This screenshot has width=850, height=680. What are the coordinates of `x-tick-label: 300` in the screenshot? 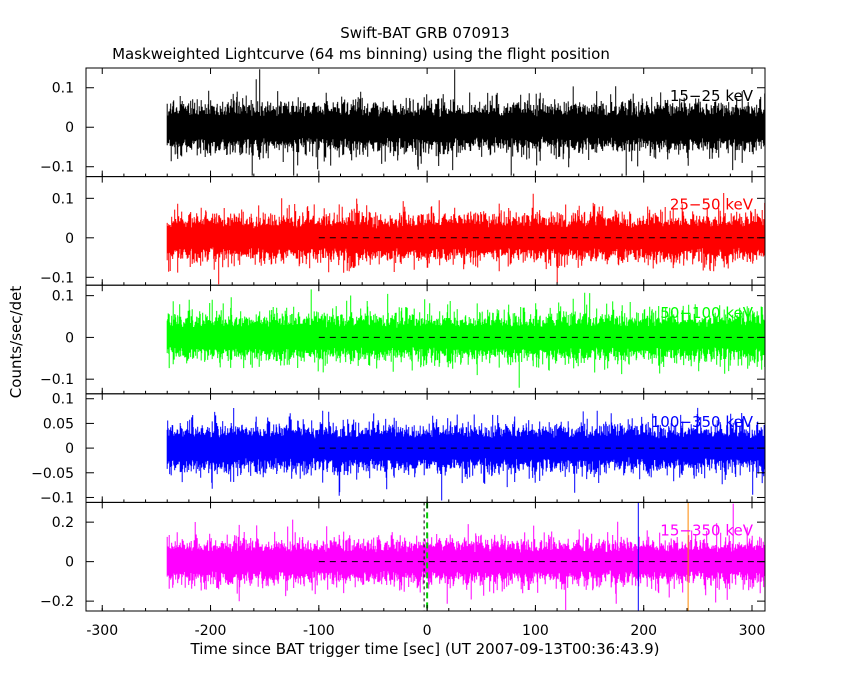 It's located at (752, 631).